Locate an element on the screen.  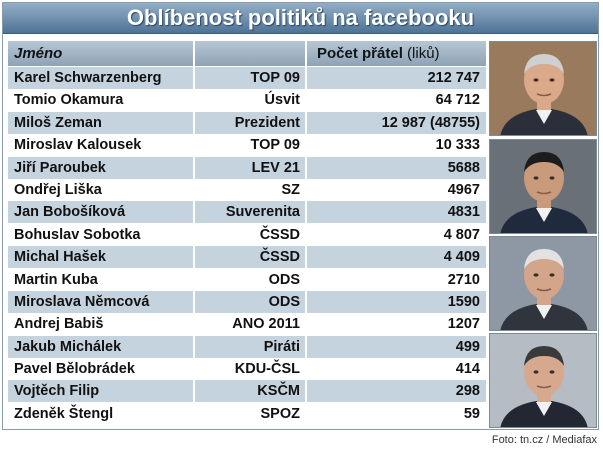
politician-portrait-3-icon is located at coordinates (543, 283).